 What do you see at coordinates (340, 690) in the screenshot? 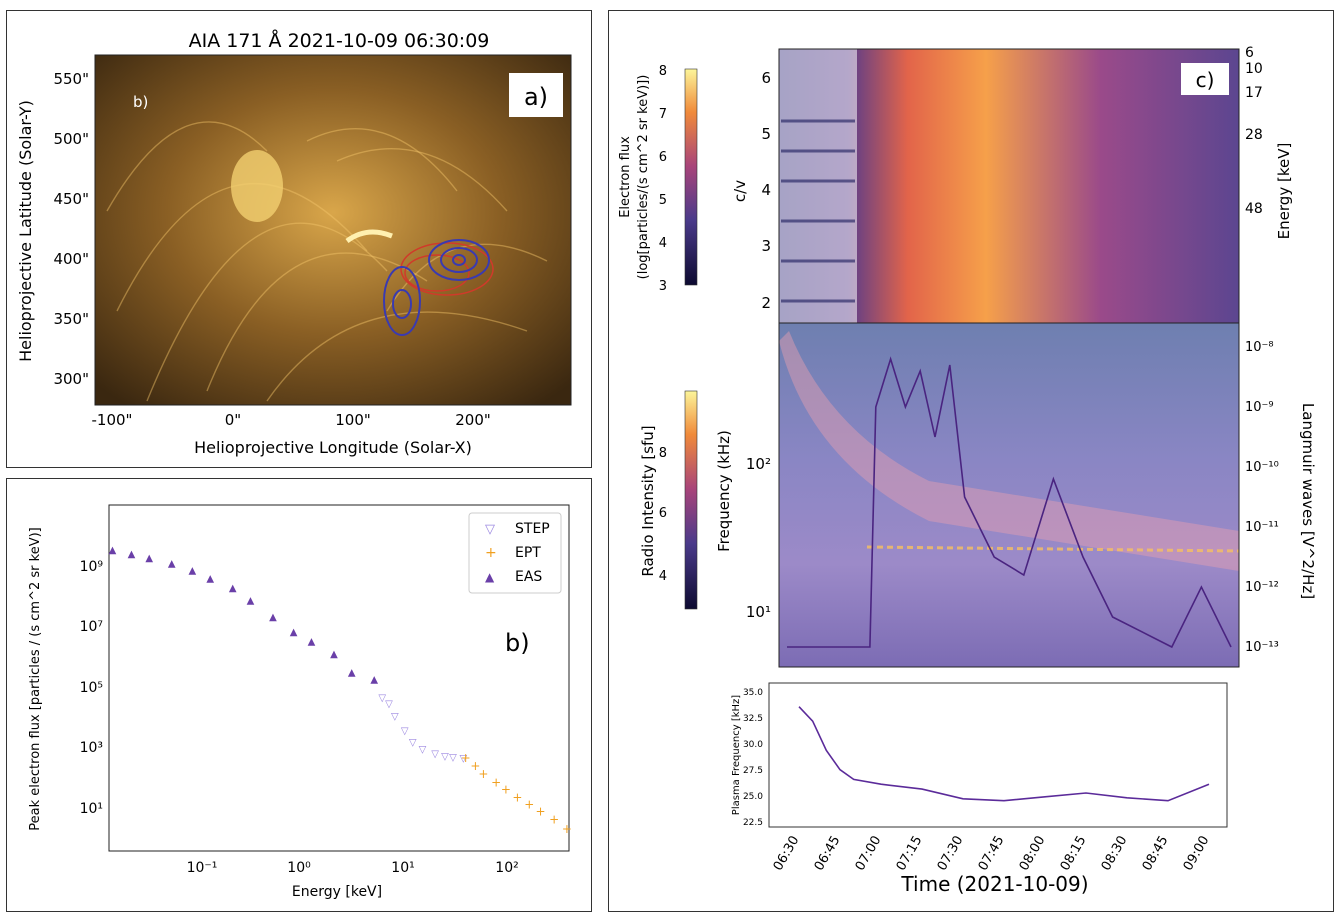
I see `panel-b-points: ▲ ▲ ▲ ▲▲▲▲▲▲▲▲▲▲▲▽▽▽▽▽▽ ▽ ▽ ▽ ▽++++ ++ + +++` at bounding box center [340, 690].